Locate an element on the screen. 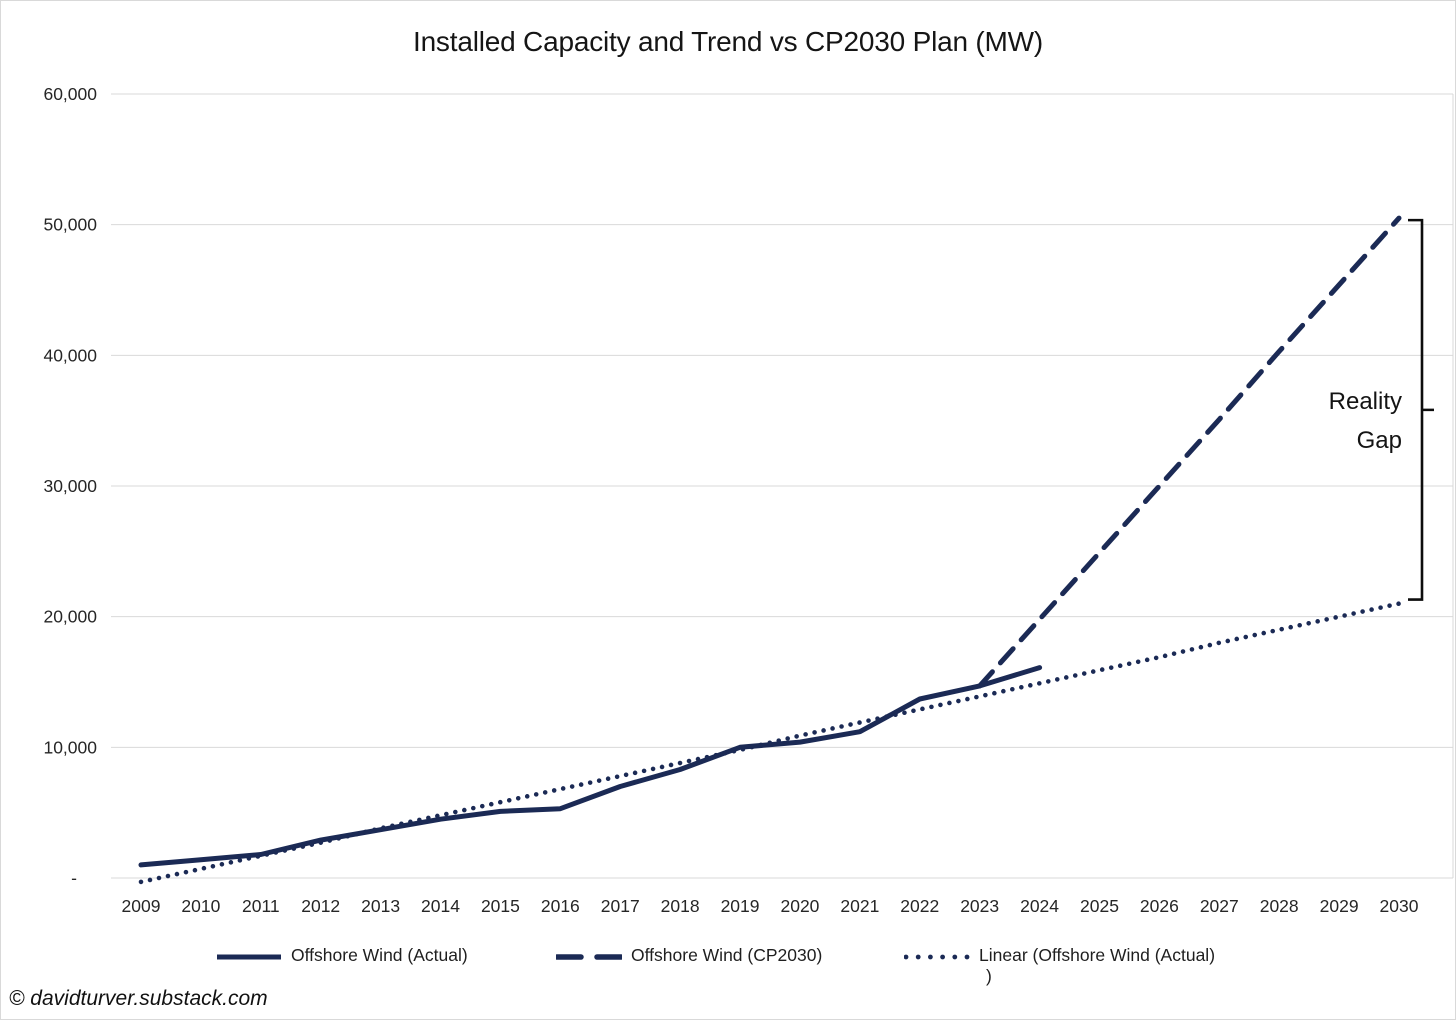  y-tick-label: 20,000 is located at coordinates (70, 617).